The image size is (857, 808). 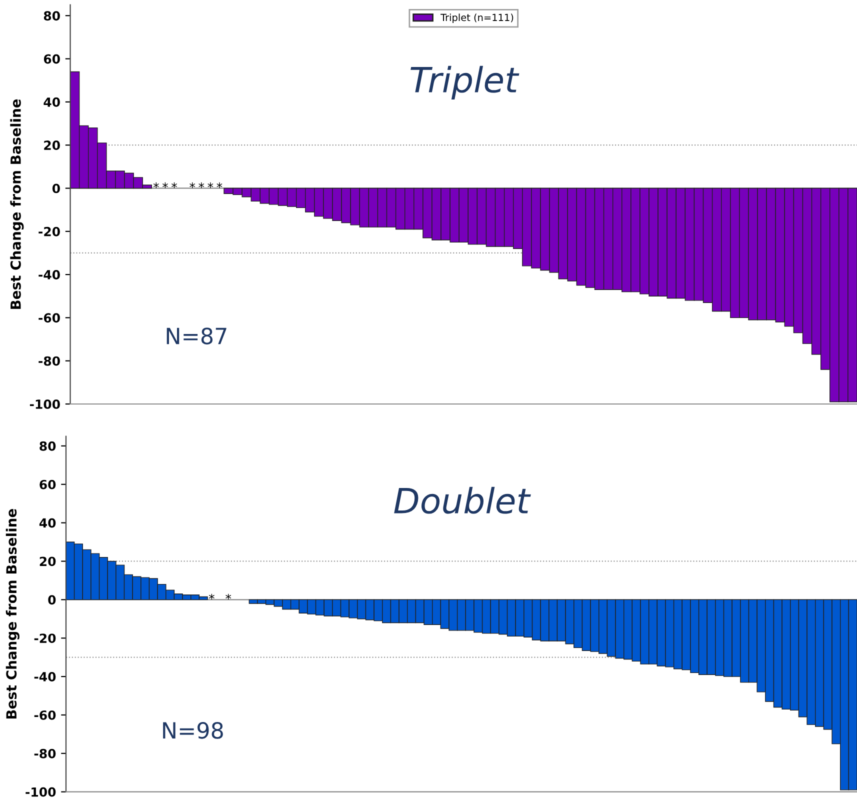 What do you see at coordinates (477, 19) in the screenshot?
I see `legend-label: Triplet (n=111)` at bounding box center [477, 19].